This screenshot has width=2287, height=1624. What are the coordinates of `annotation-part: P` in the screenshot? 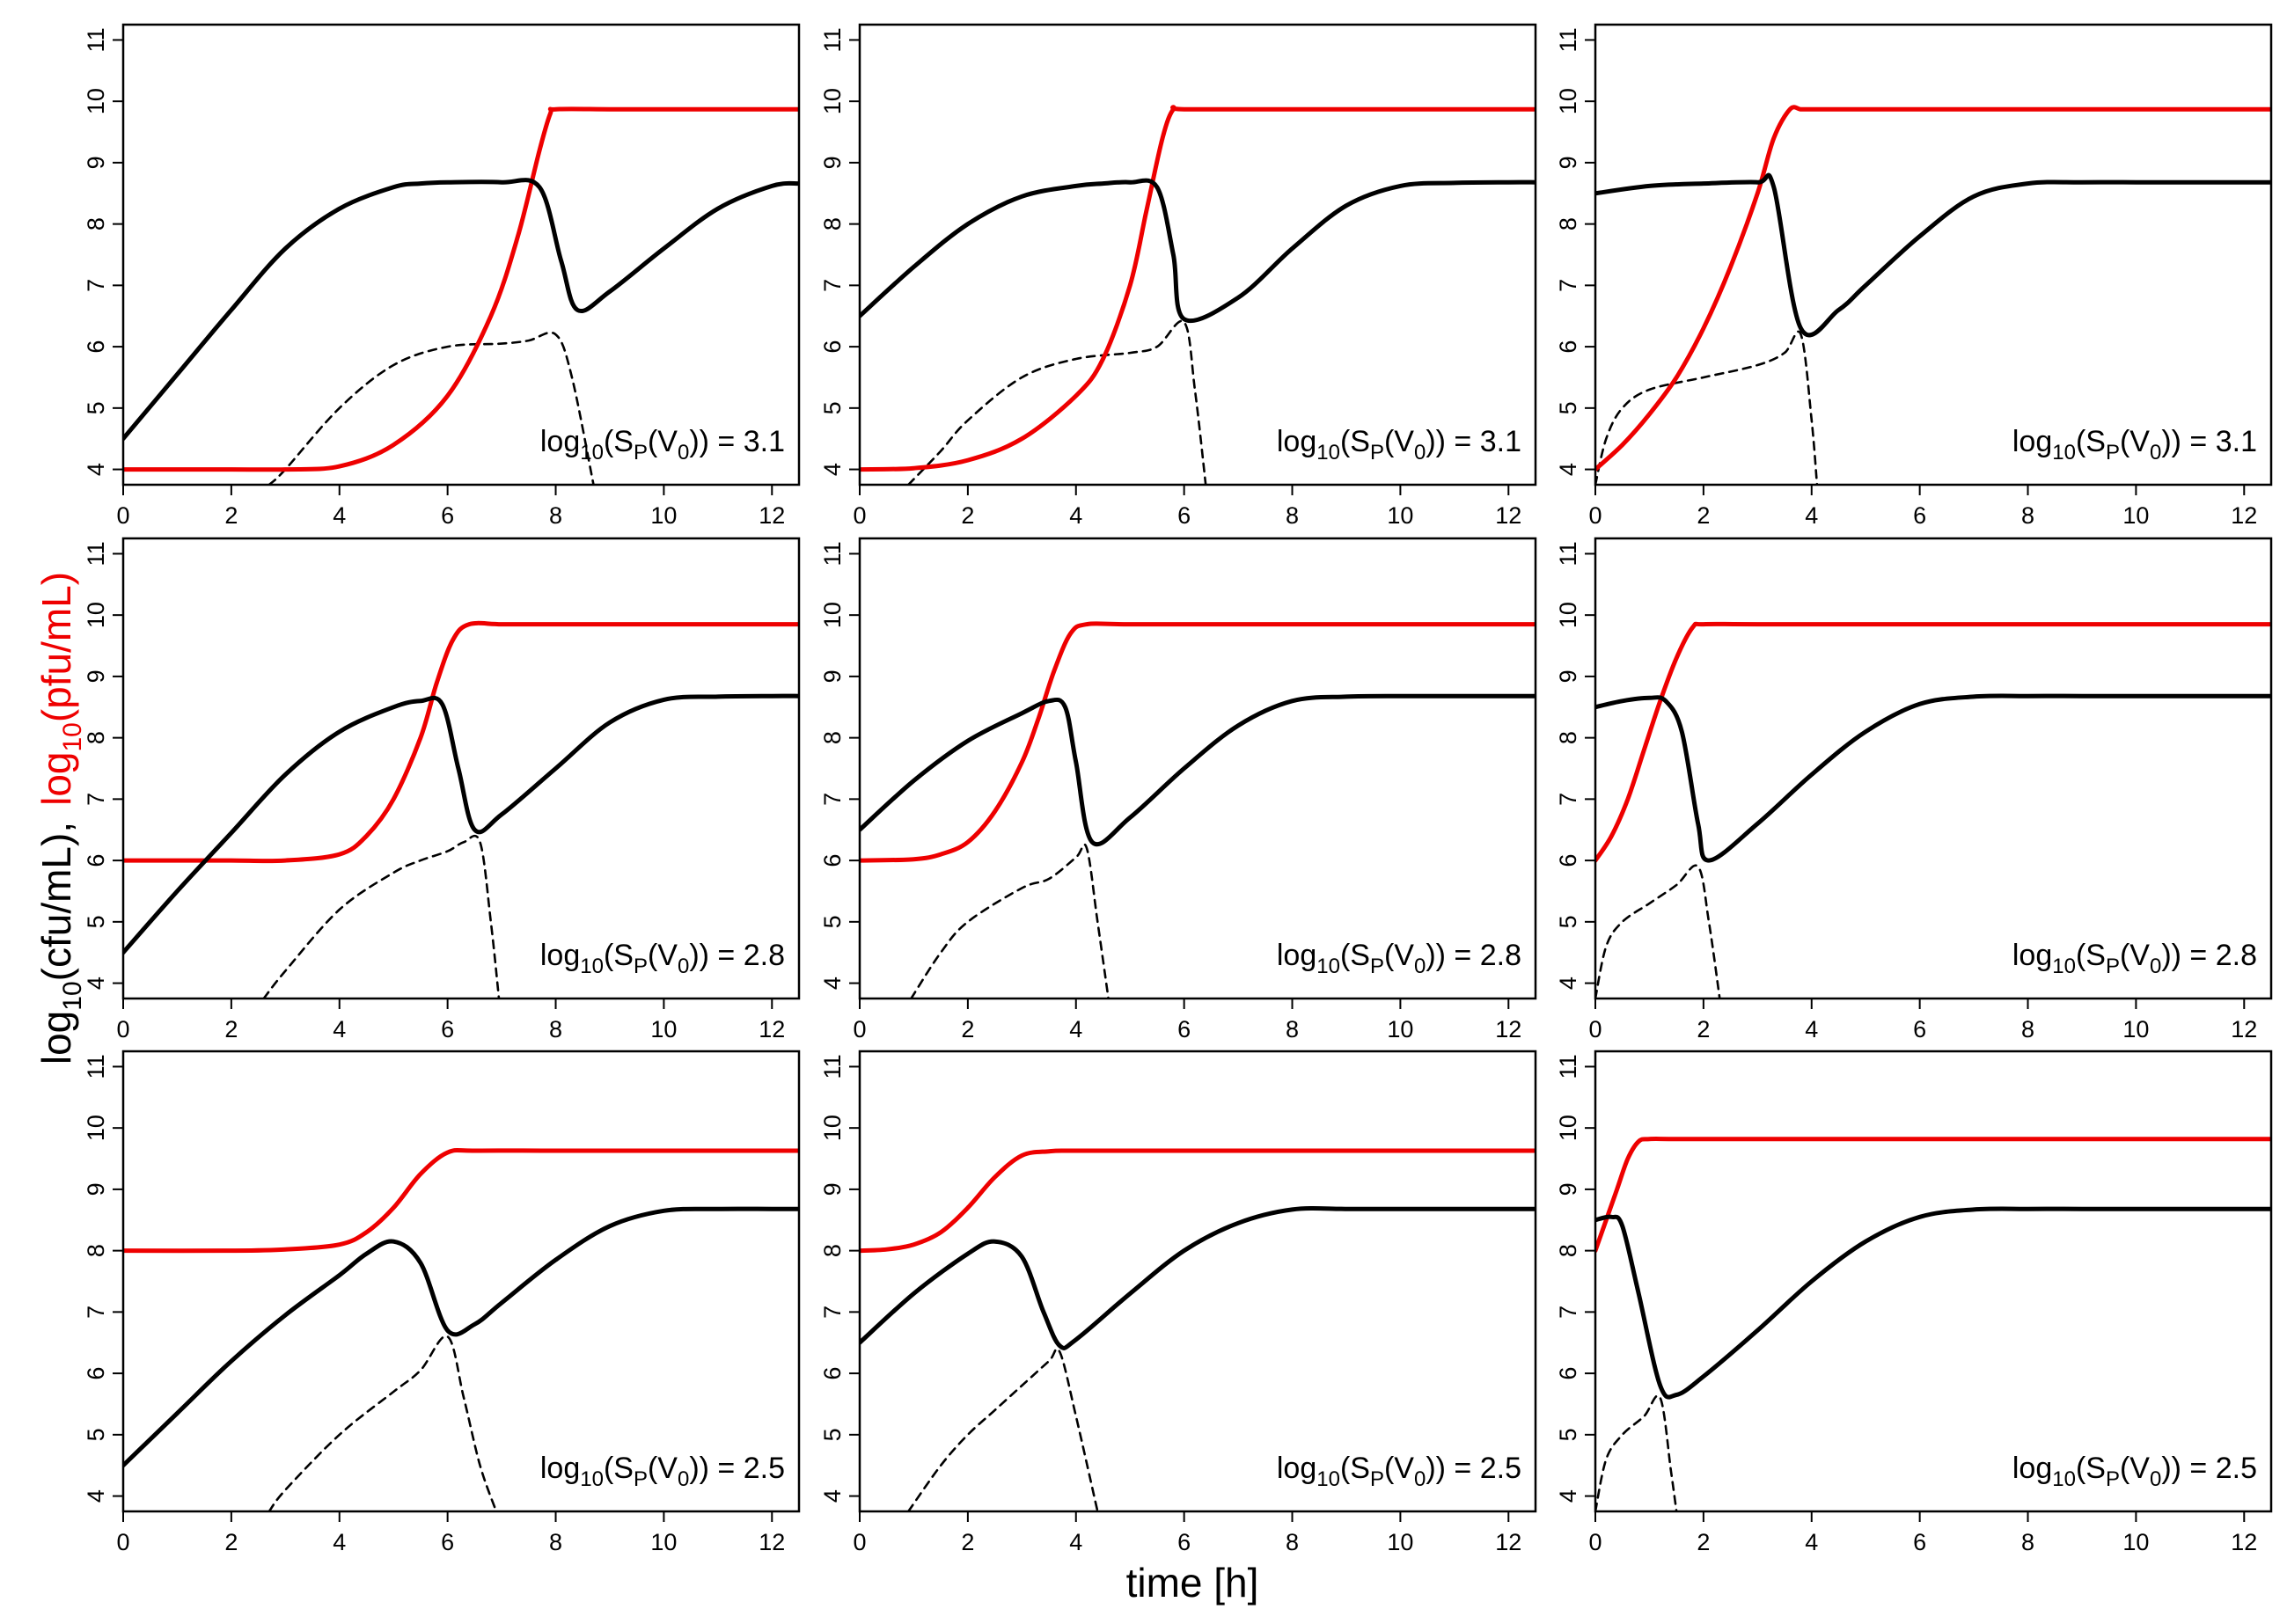 It's located at (1377, 1479).